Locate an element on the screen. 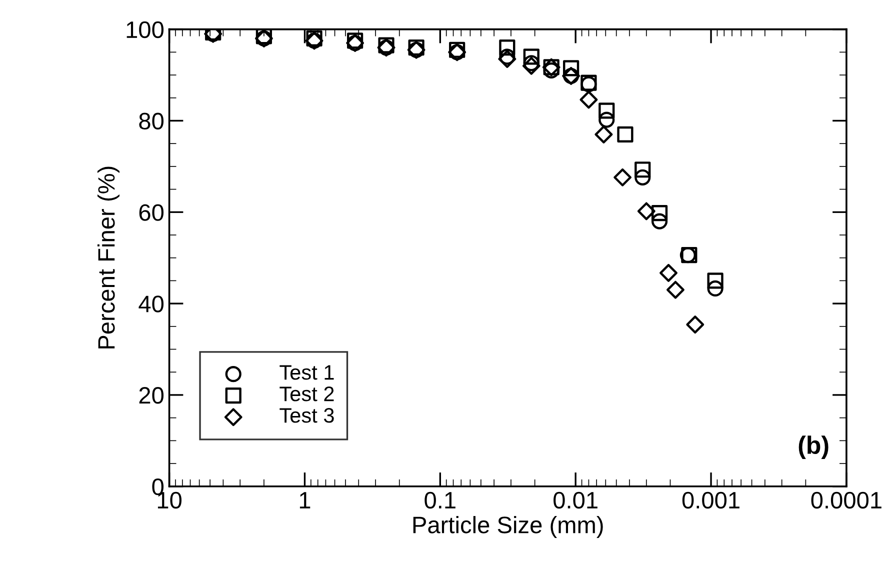  x-axis-title: Particle Size (mm) is located at coordinates (508, 527).